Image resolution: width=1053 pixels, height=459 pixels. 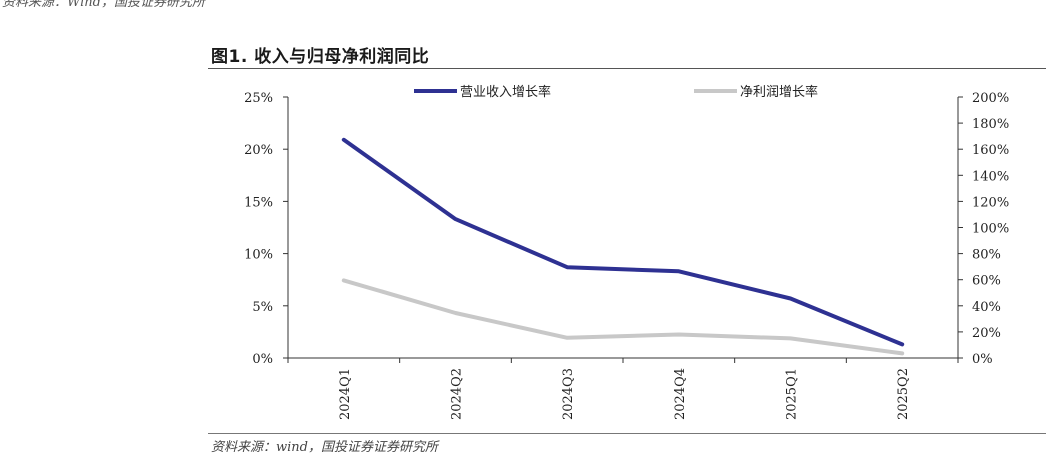 What do you see at coordinates (505, 92) in the screenshot?
I see `legend-label: 营业收入增长率` at bounding box center [505, 92].